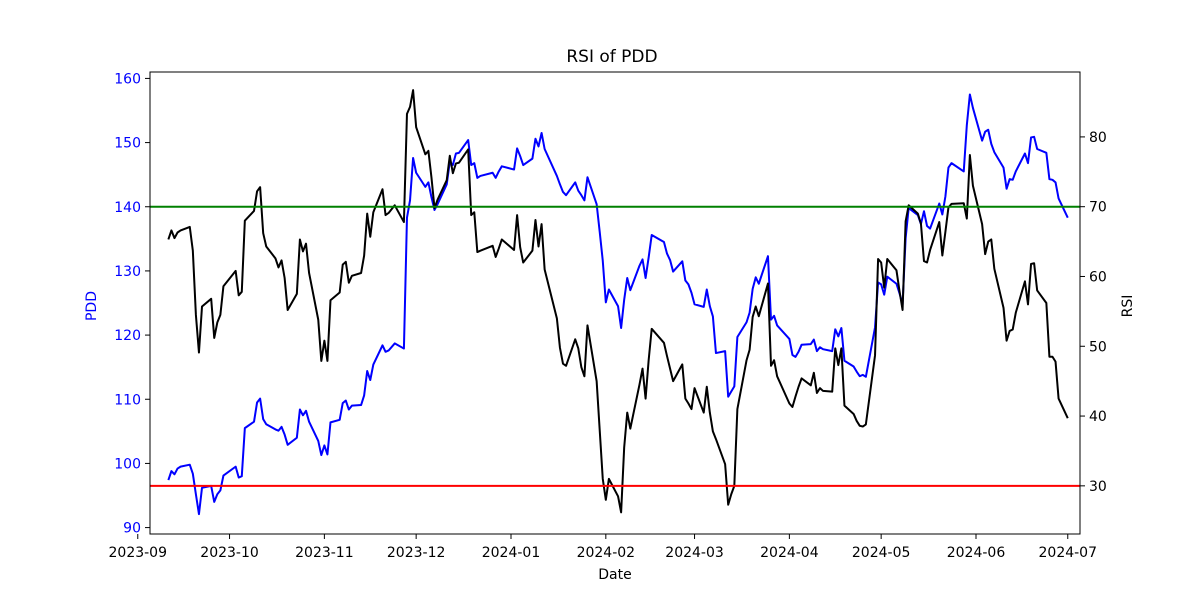 The height and width of the screenshot is (600, 1200). Describe the element at coordinates (127, 272) in the screenshot. I see `y-left-tick-label: 130` at that location.